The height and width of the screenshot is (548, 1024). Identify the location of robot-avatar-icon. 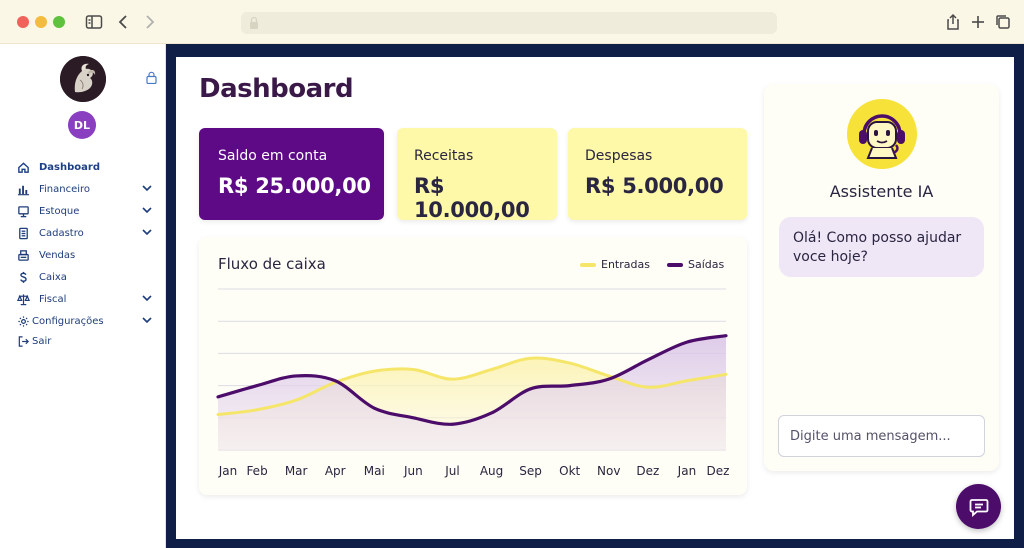
(882, 134).